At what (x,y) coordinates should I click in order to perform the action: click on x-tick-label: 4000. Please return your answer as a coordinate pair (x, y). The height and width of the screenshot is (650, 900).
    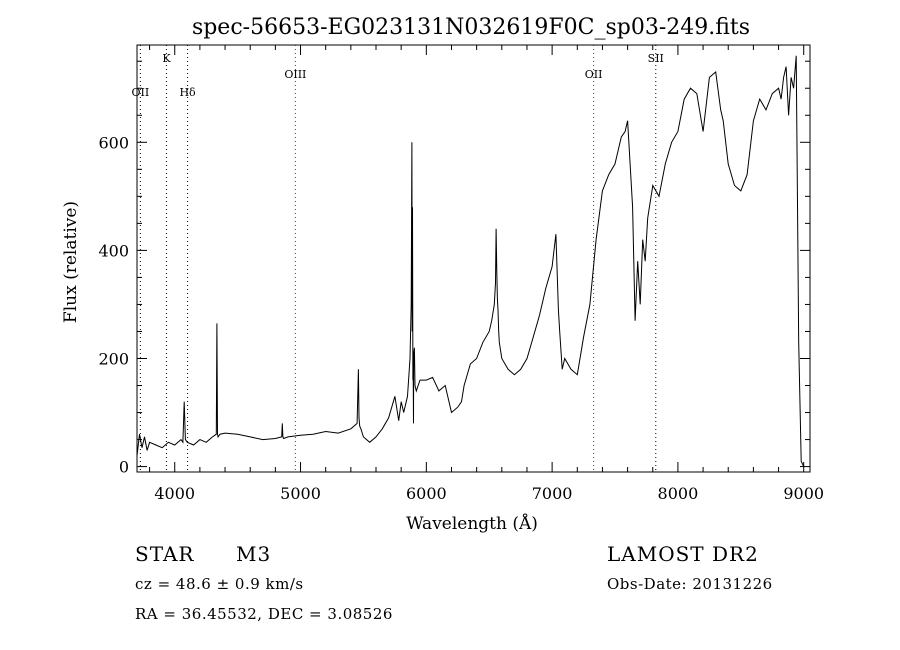
    Looking at the image, I should click on (174, 493).